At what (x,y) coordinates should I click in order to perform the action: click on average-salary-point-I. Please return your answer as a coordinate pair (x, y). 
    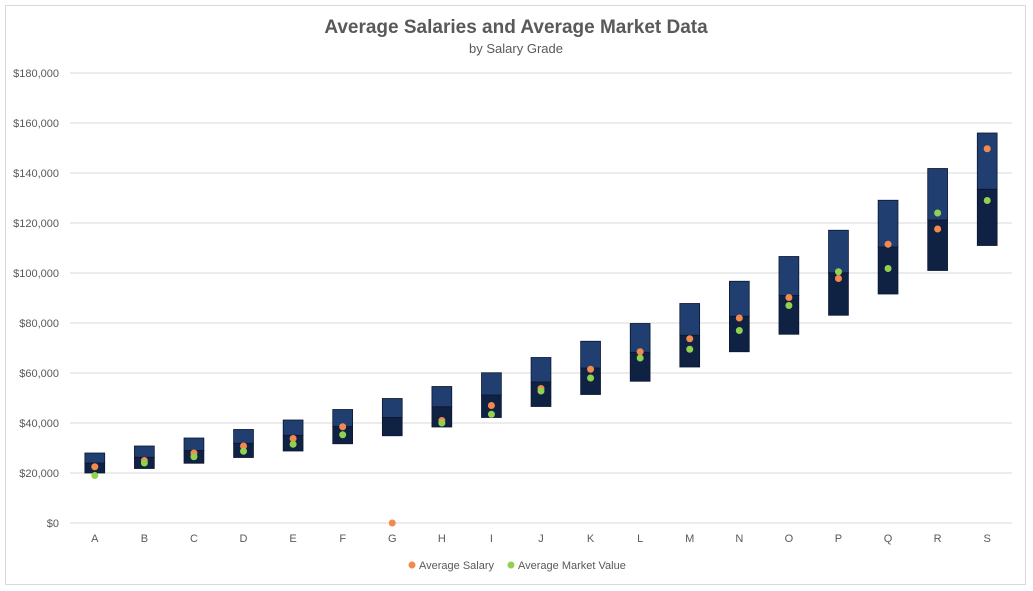
    Looking at the image, I should click on (491, 405).